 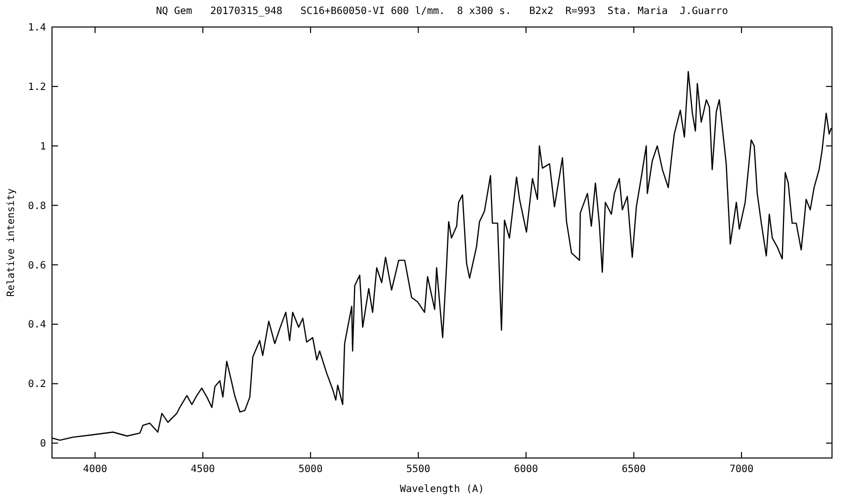 I want to click on x-tick-label: 6000, so click(x=526, y=469).